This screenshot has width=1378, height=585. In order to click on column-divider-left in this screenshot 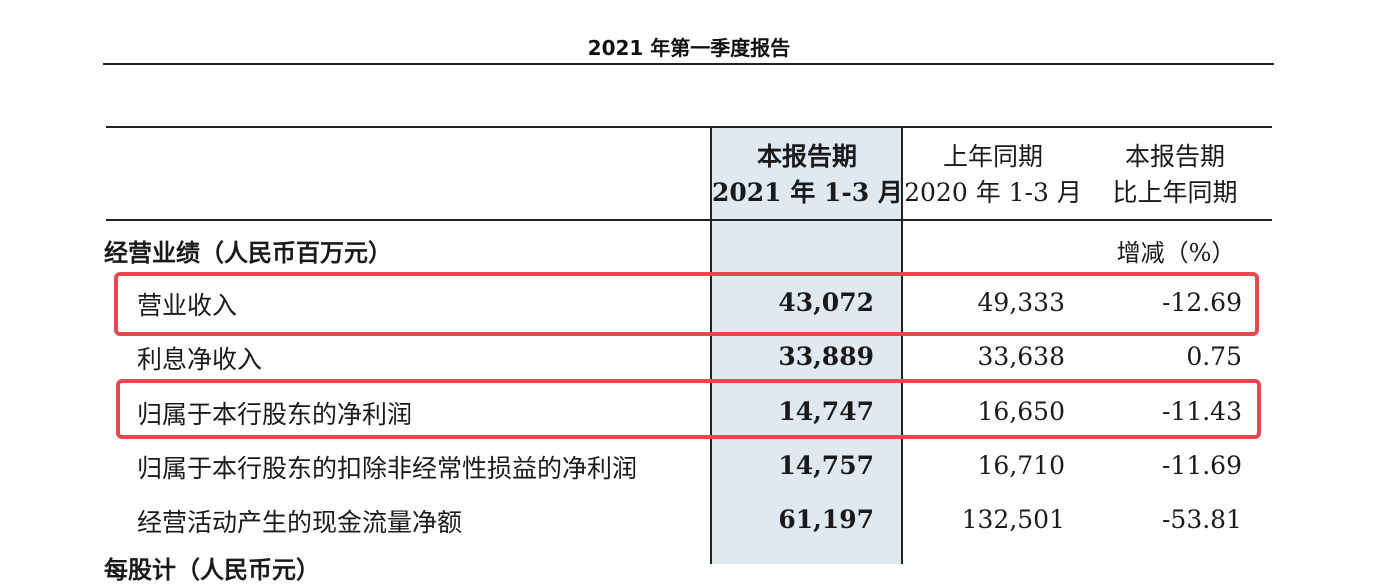, I will do `click(711, 345)`.